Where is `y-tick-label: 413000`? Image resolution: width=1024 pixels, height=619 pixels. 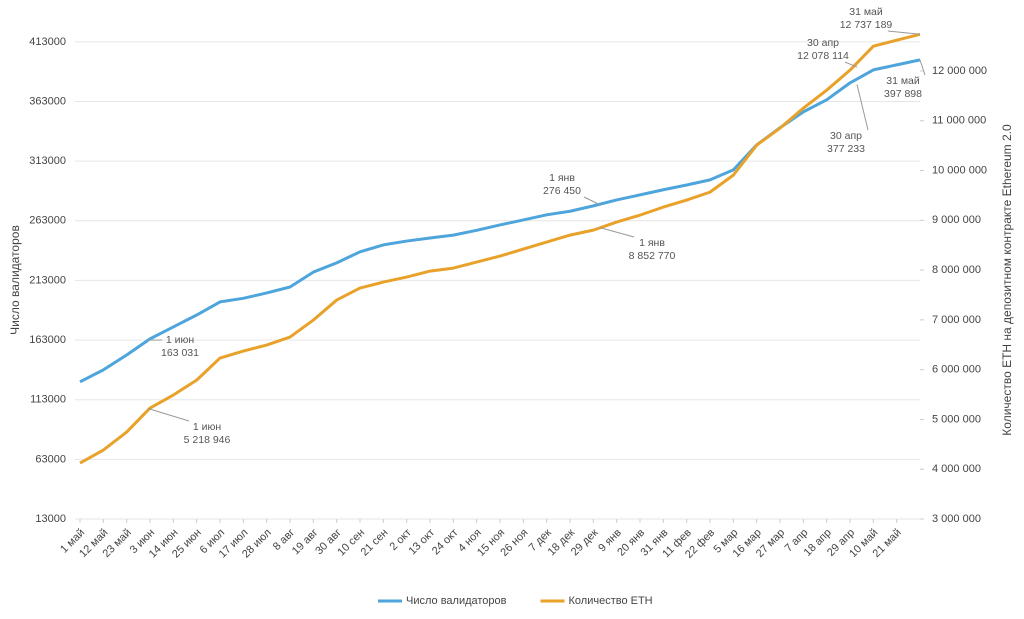
y-tick-label: 413000 is located at coordinates (47, 42).